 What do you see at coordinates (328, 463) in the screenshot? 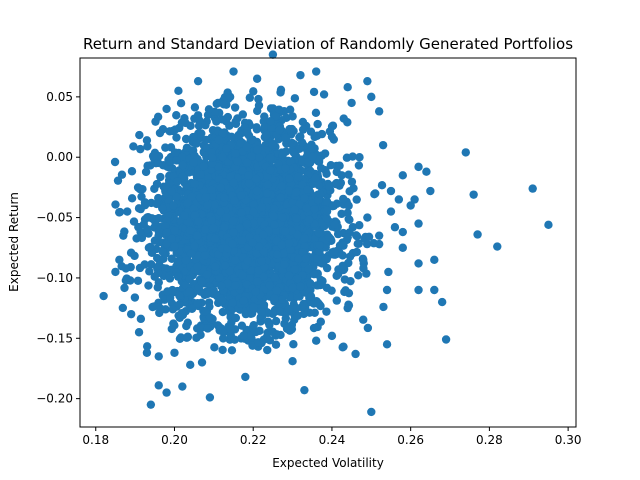
I see `x-axis-label: Expected Volatility` at bounding box center [328, 463].